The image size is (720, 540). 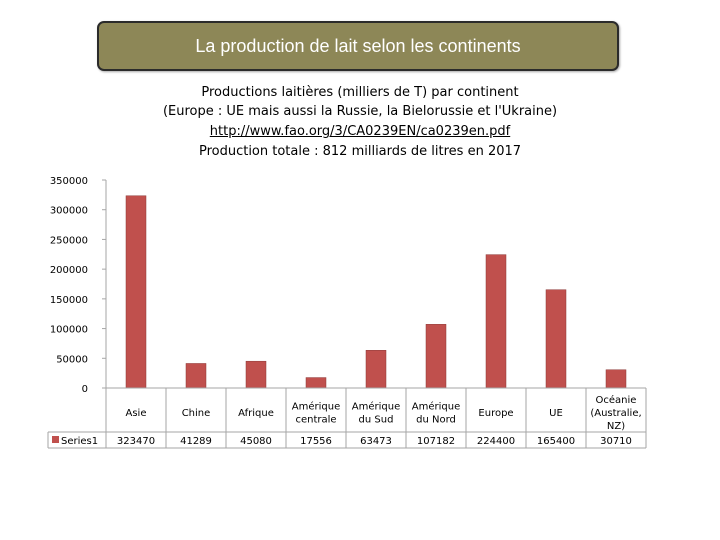 What do you see at coordinates (616, 441) in the screenshot?
I see `data-table-value: 30710` at bounding box center [616, 441].